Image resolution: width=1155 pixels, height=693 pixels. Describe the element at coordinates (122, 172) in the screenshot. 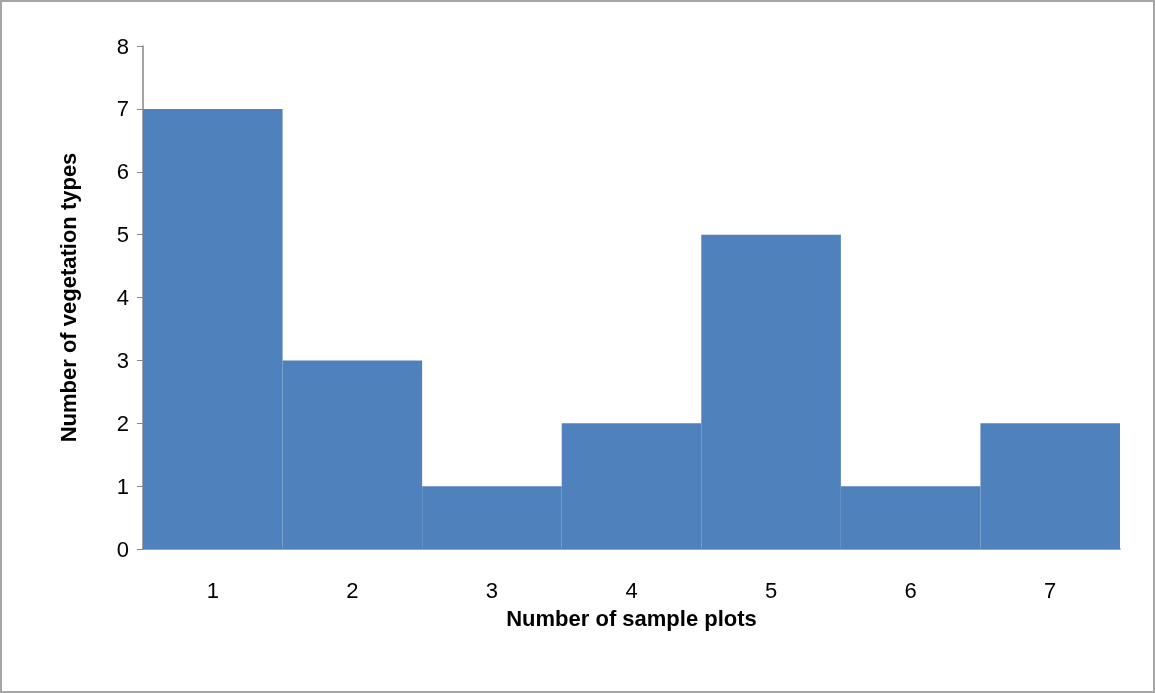

I see `y-tick-label: 6` at that location.